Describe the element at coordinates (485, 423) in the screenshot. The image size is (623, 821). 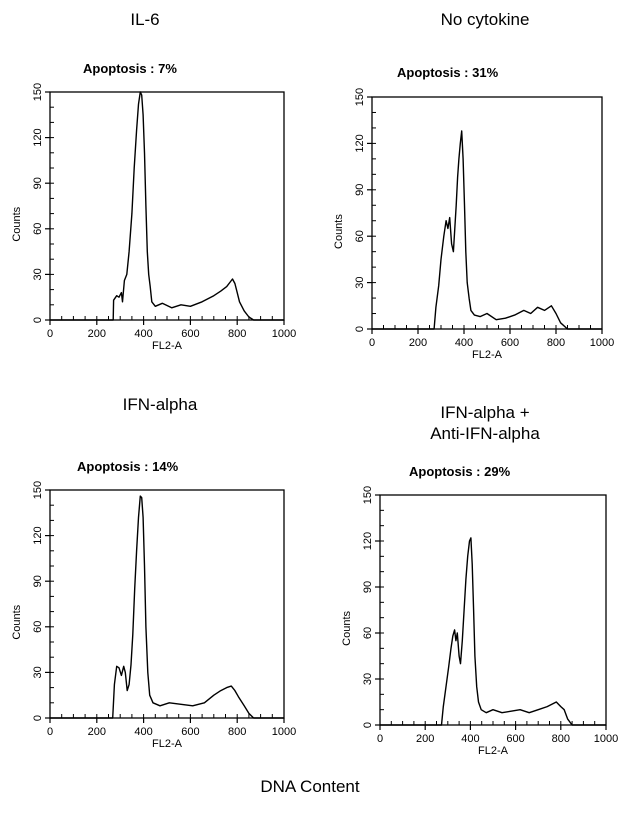
I see `panel-4-condition: IFN-alpha + Anti-IFN-alpha` at that location.